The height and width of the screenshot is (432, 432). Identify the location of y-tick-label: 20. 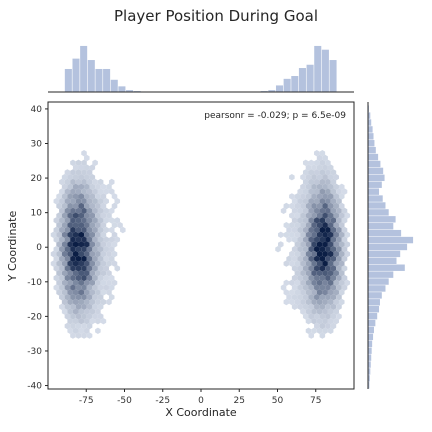
(37, 179).